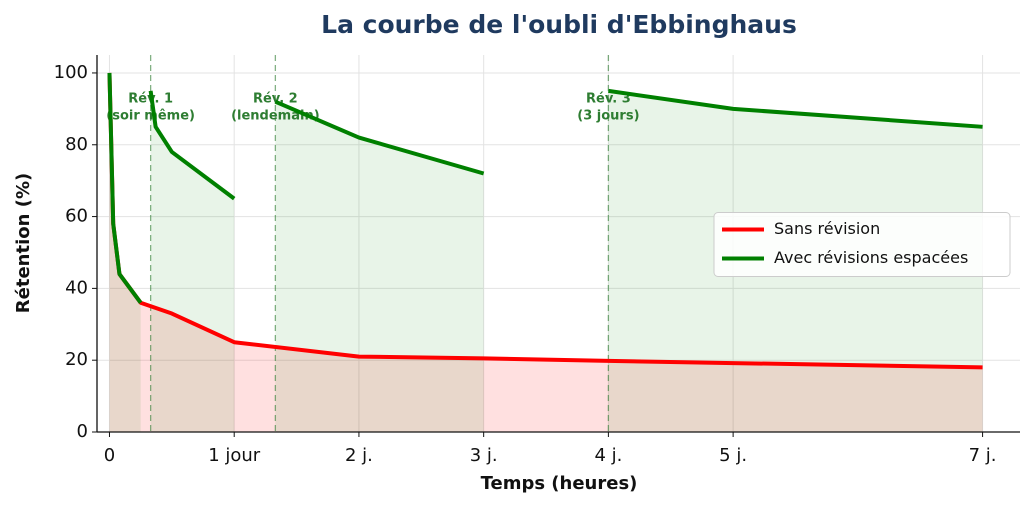 The height and width of the screenshot is (510, 1035). I want to click on x-tick-label: 4 j., so click(608, 455).